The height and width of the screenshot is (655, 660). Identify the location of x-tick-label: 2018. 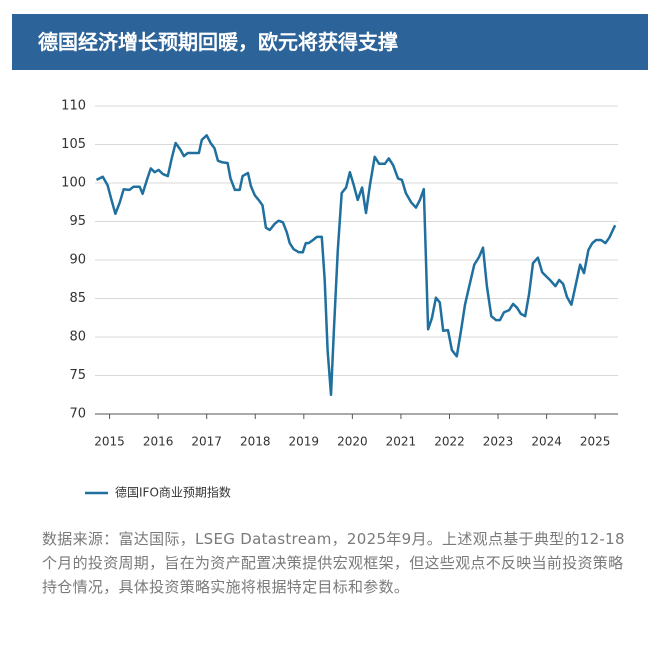
(255, 442).